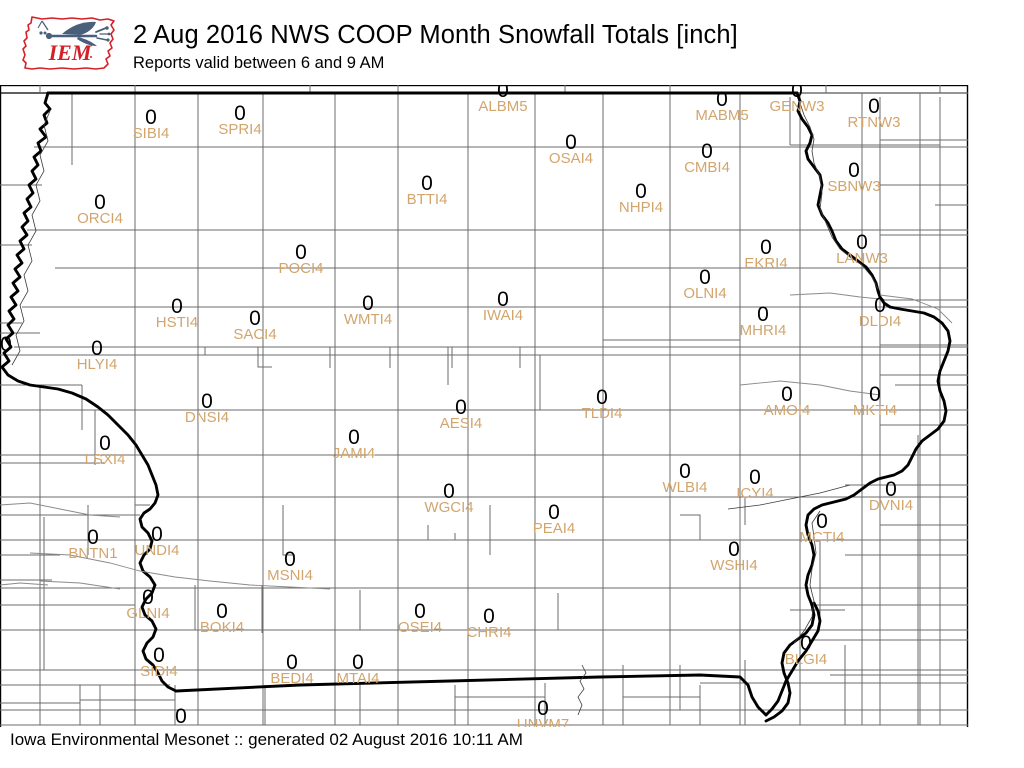 The image size is (1024, 768). I want to click on station-id-label: DNSI4, so click(207, 417).